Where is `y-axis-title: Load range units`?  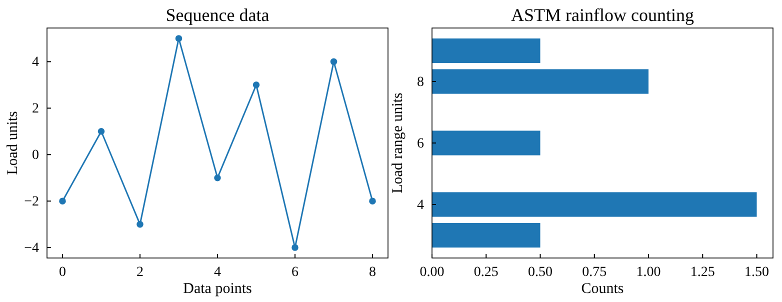 y-axis-title: Load range units is located at coordinates (398, 143).